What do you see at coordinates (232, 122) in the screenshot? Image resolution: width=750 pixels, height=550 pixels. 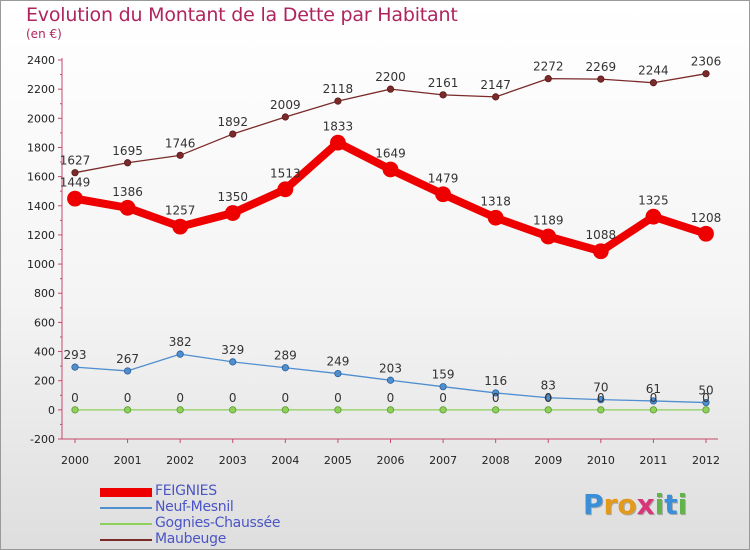 I see `data-label-maubeuge: 1892` at bounding box center [232, 122].